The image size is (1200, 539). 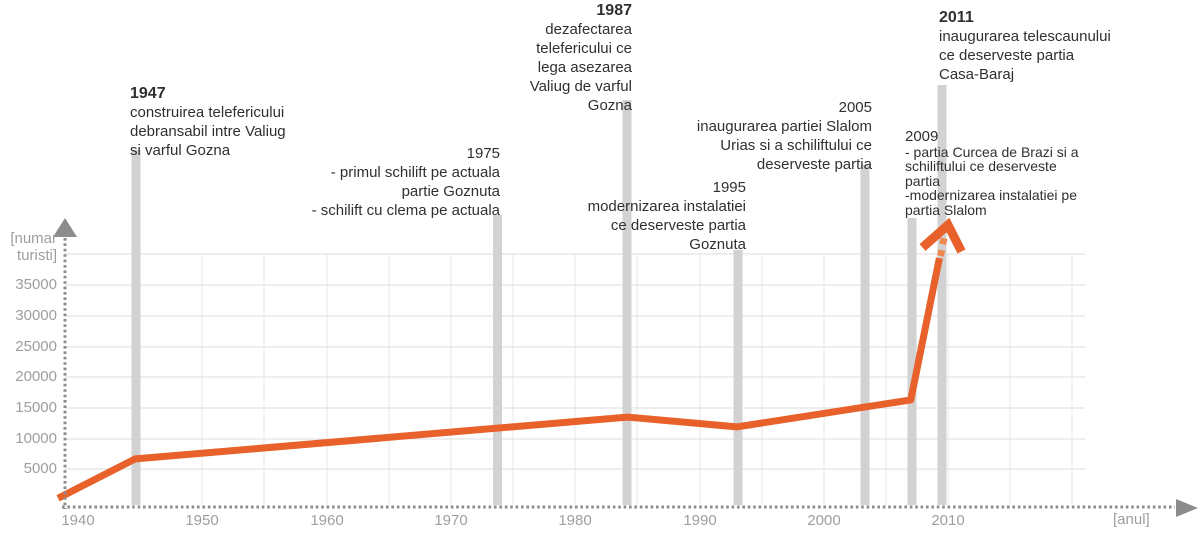 I want to click on event-bar-2011, so click(x=942, y=295).